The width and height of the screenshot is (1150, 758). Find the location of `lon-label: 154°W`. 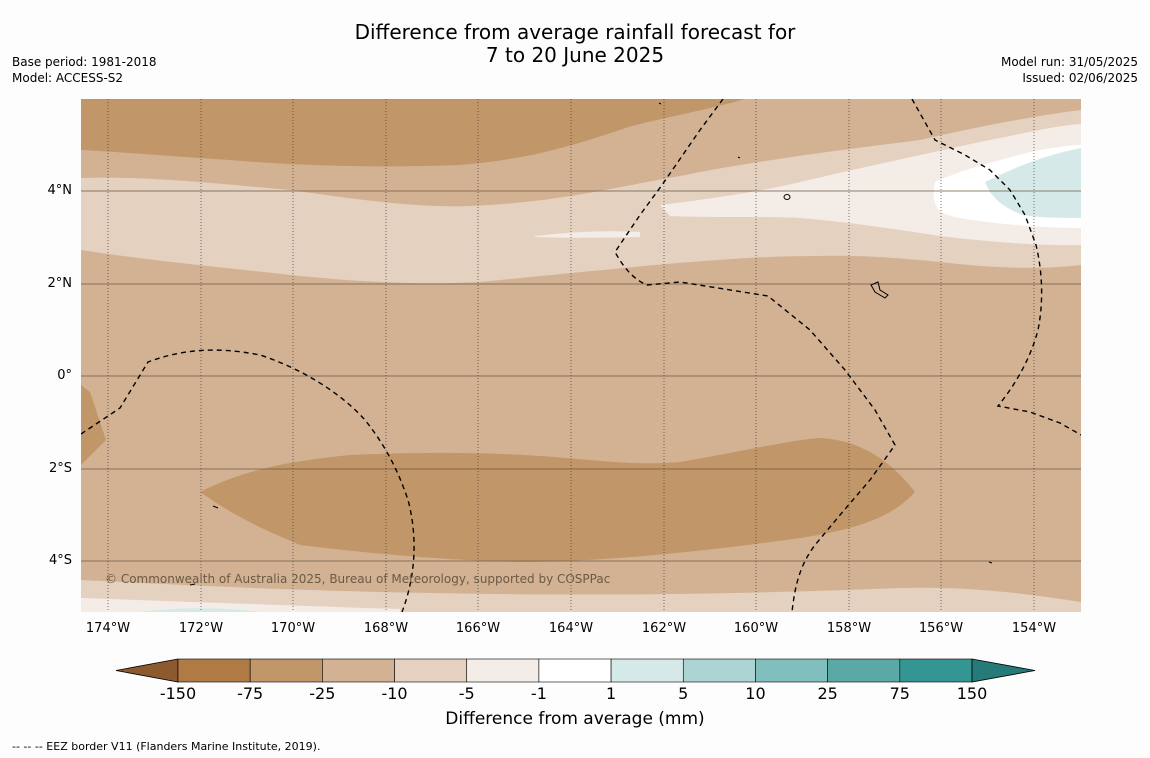

lon-label: 154°W is located at coordinates (1034, 628).